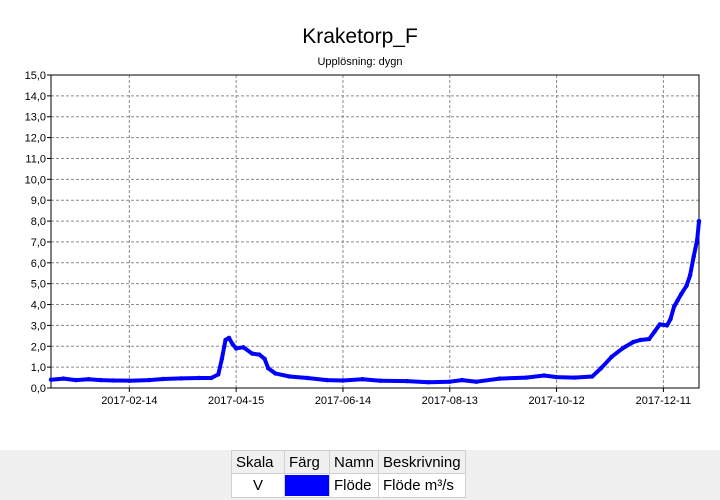  I want to click on legend-header-name: Namn, so click(354, 462).